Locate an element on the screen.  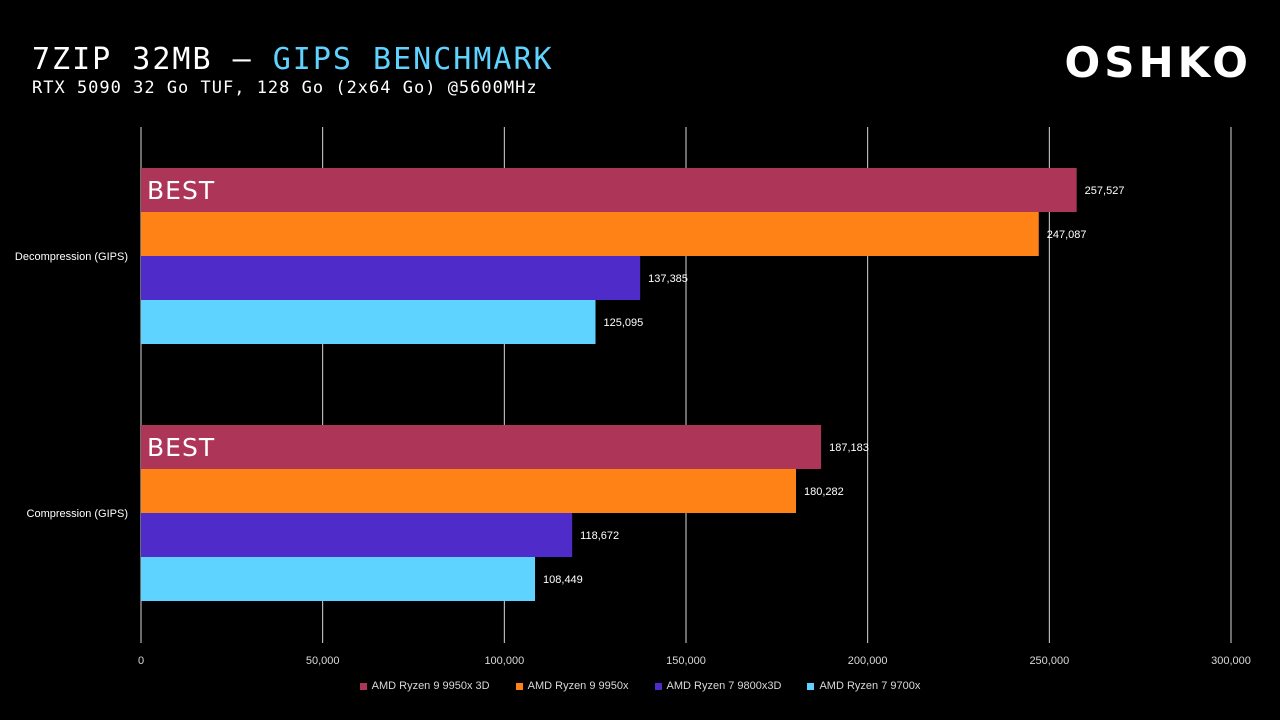
legend-item: AMD Ryzen 7 9700x is located at coordinates (863, 686).